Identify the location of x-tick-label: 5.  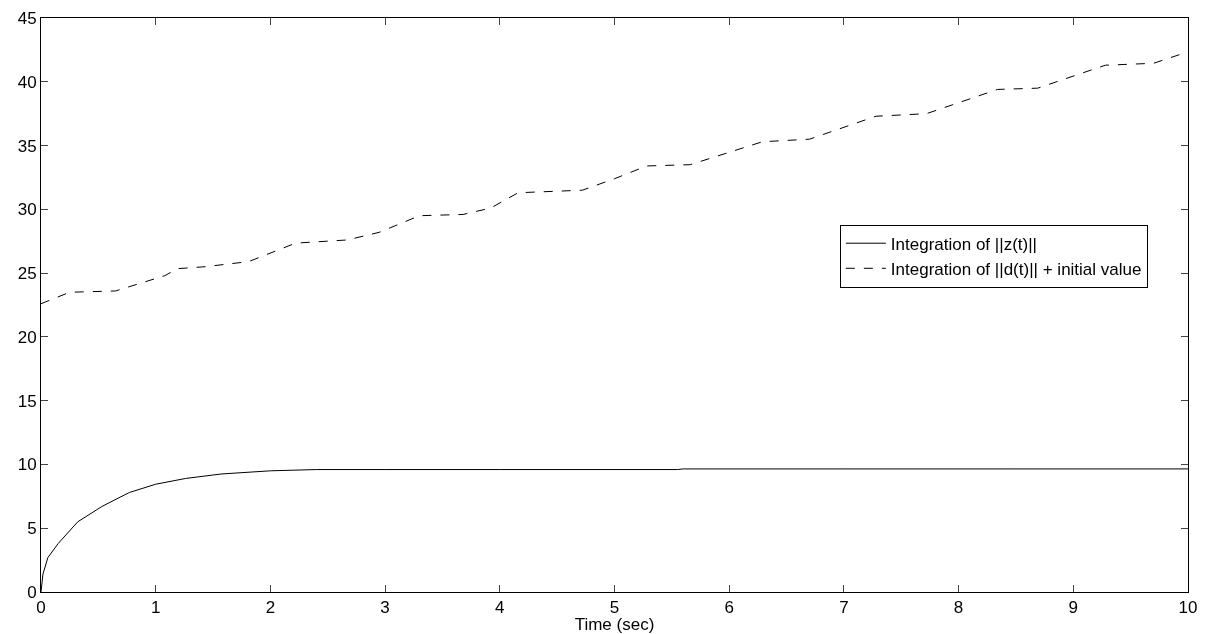
(614, 608).